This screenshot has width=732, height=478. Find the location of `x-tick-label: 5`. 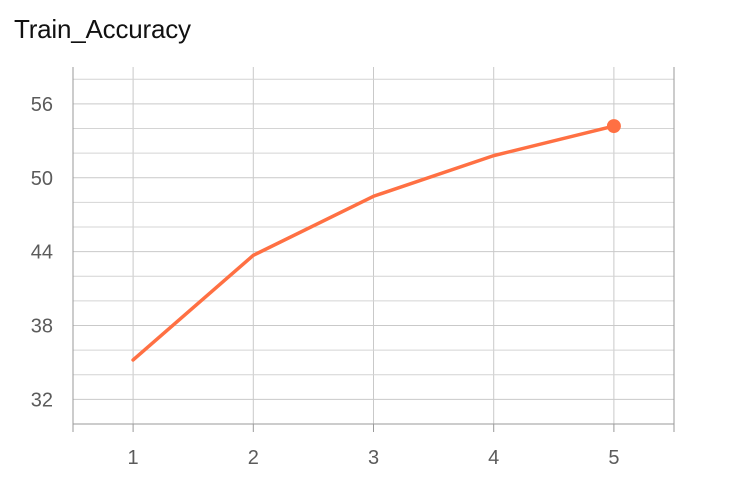

x-tick-label: 5 is located at coordinates (613, 458).